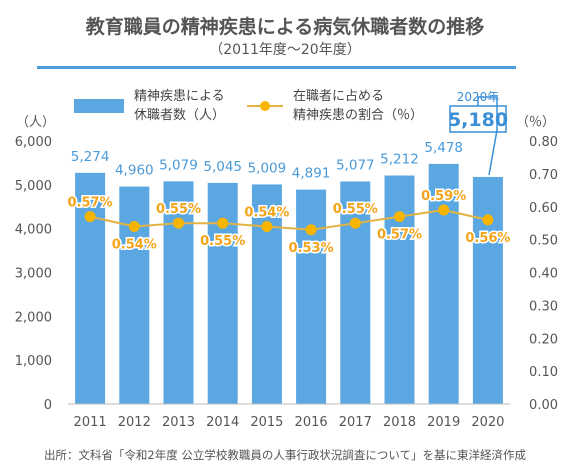 This screenshot has height=470, width=570. Describe the element at coordinates (134, 422) in the screenshot. I see `x-tick-label: 2012` at that location.